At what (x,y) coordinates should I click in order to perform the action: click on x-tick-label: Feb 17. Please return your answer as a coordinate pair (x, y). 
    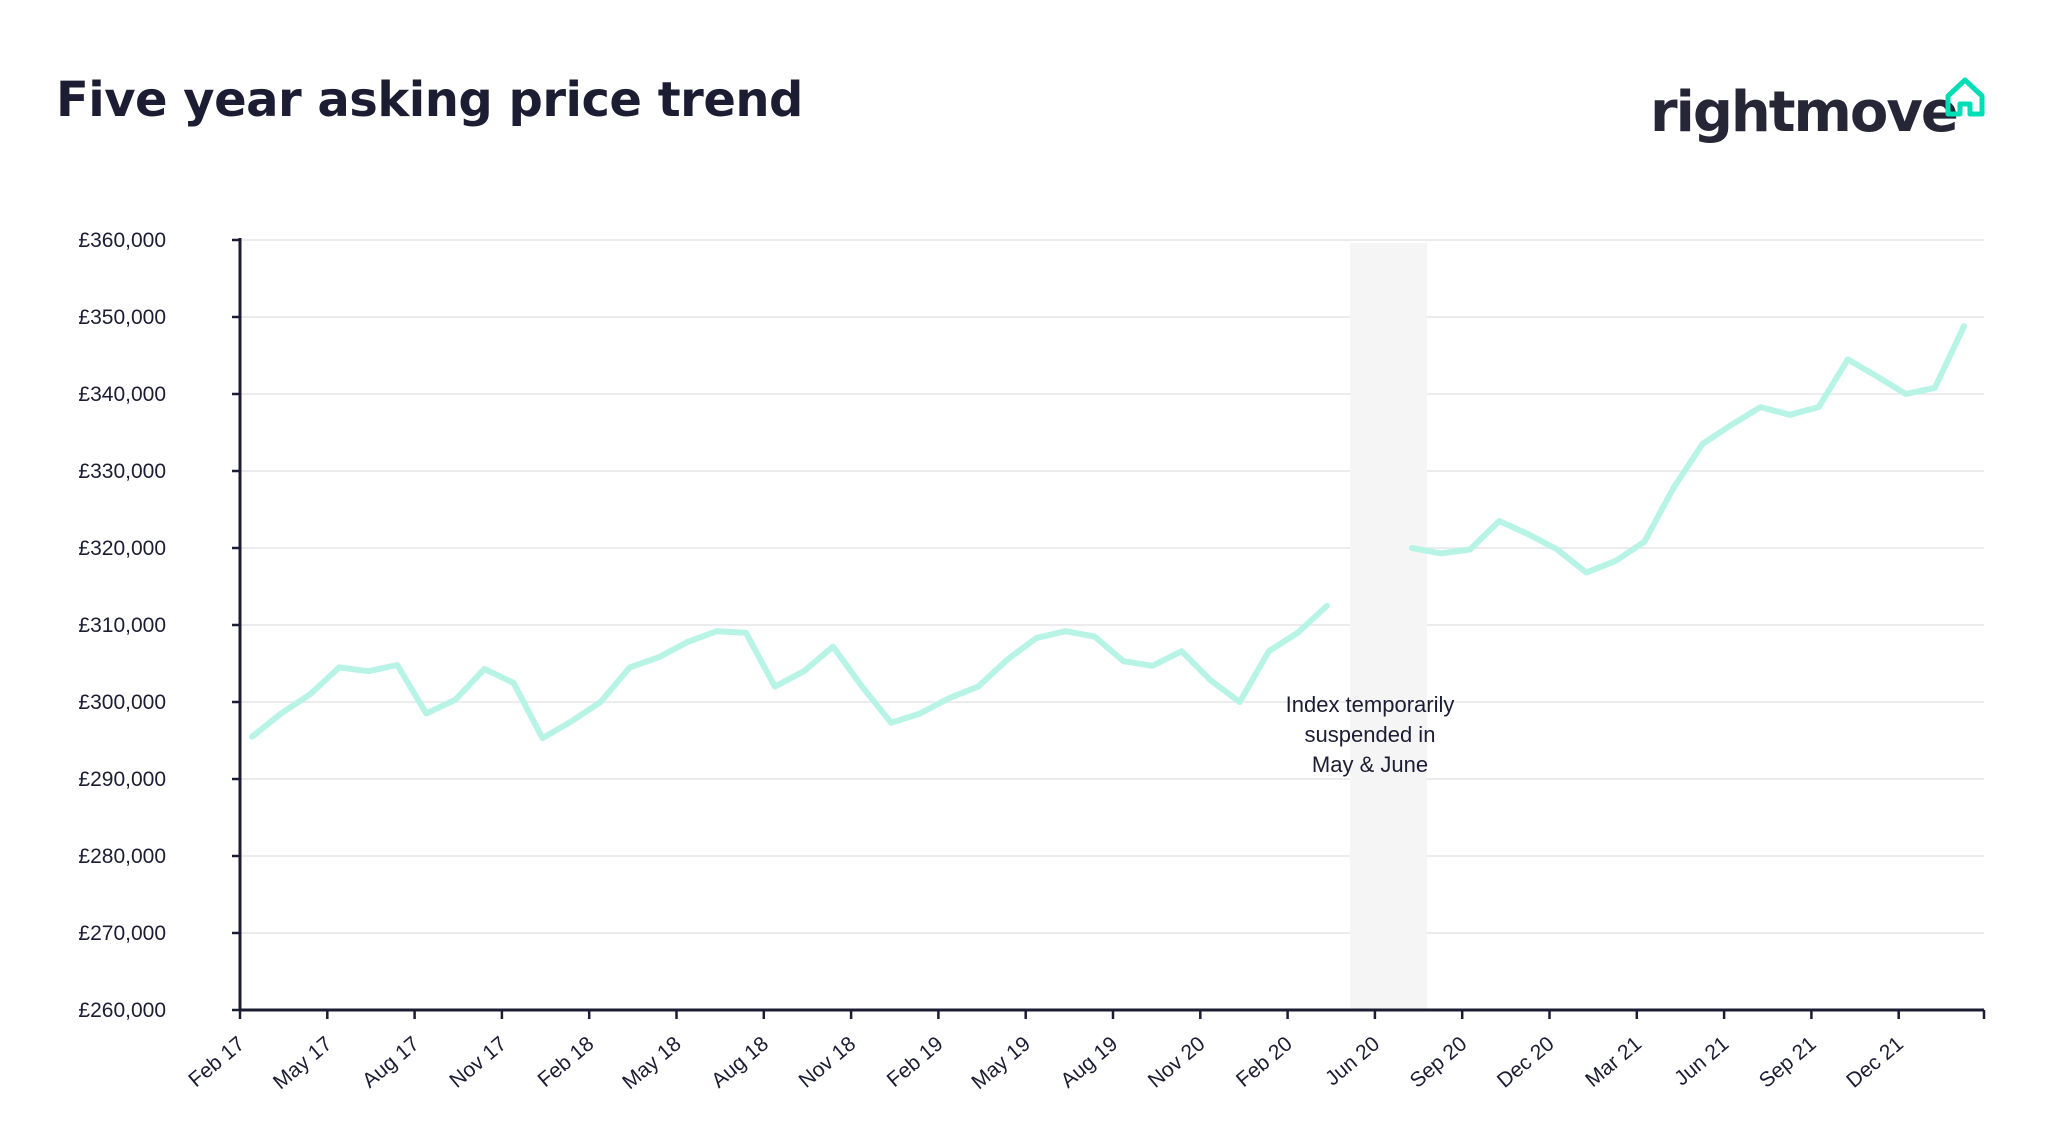
    Looking at the image, I should click on (216, 1062).